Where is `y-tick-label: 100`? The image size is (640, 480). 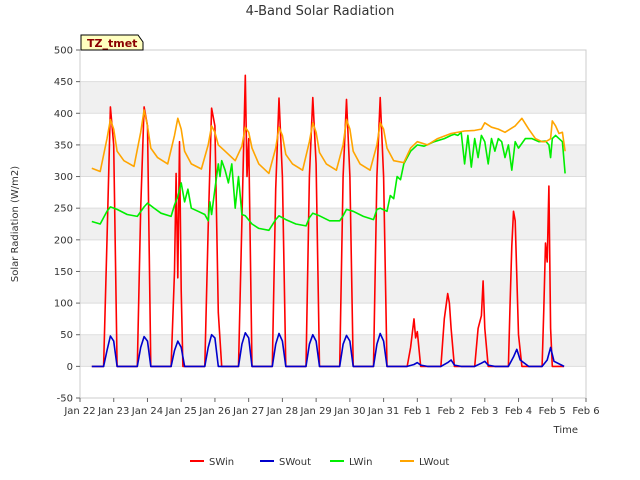 y-tick-label: 100 is located at coordinates (63, 304).